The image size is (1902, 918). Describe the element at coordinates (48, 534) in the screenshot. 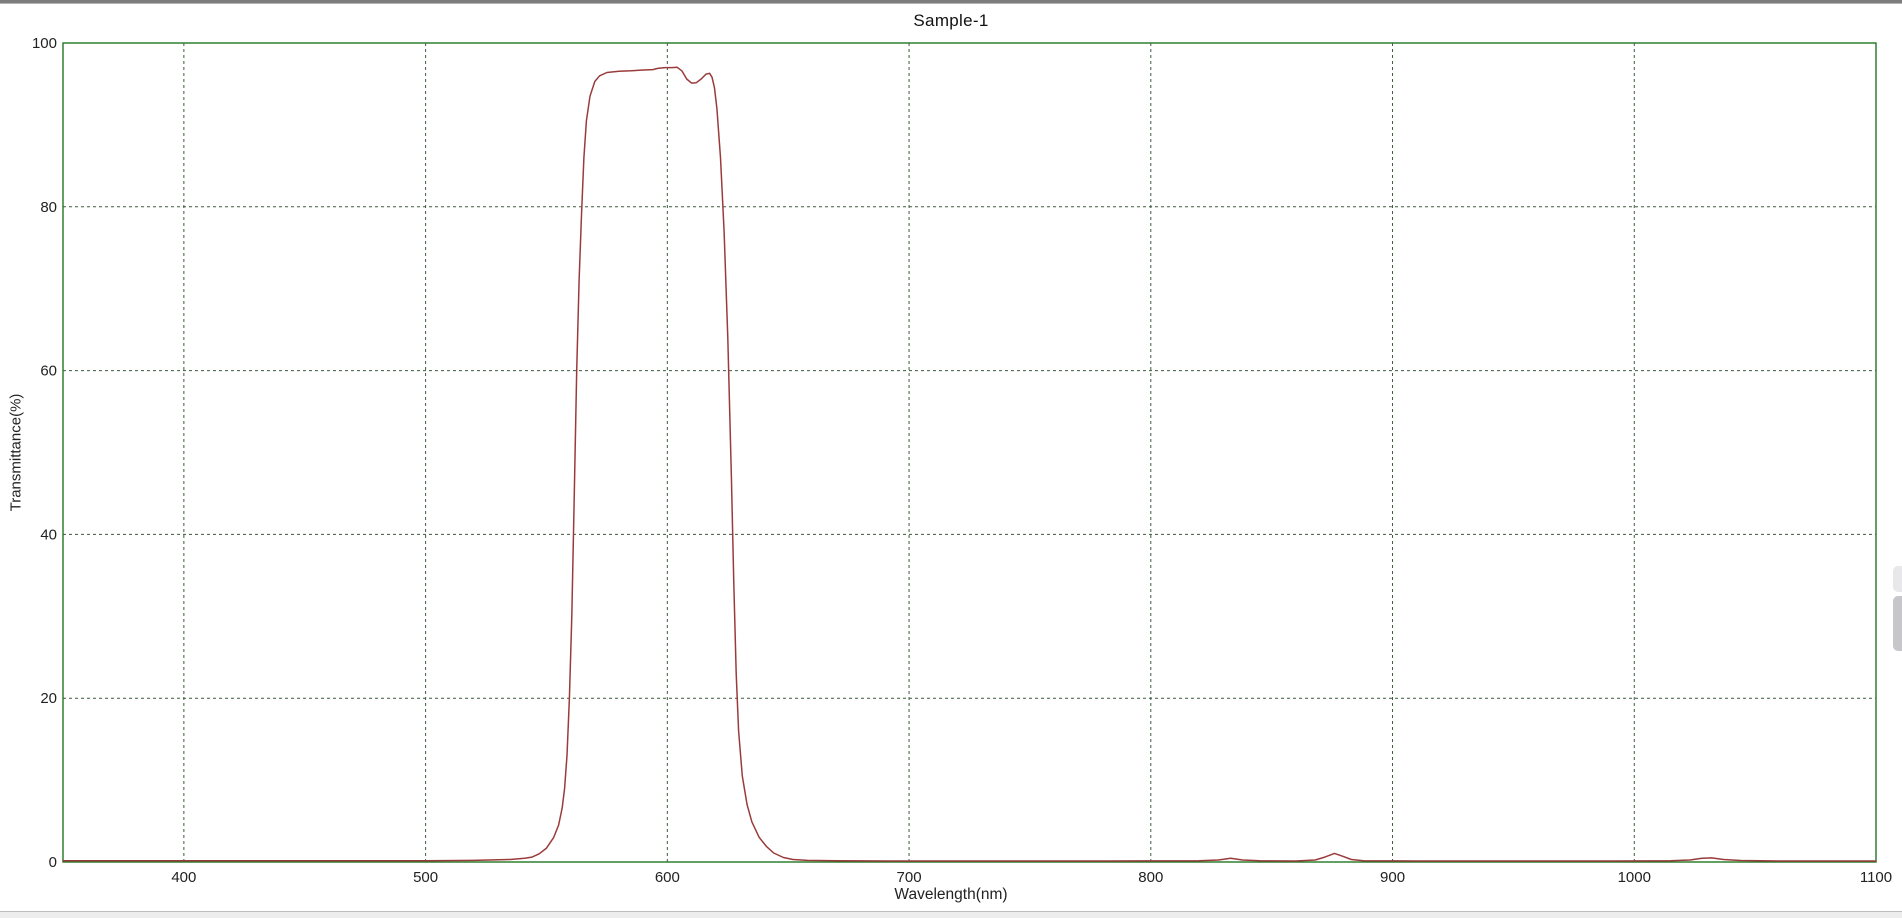

I see `y-tick-label-40: 40` at that location.